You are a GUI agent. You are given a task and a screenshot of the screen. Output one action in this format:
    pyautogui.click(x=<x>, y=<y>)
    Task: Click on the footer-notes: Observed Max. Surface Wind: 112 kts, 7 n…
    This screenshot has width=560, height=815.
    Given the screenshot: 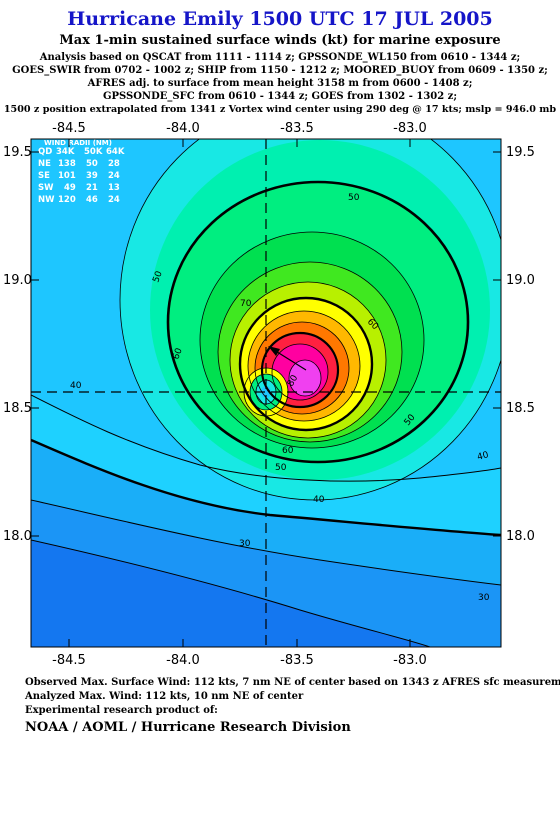 What is the action you would take?
    pyautogui.click(x=292, y=697)
    